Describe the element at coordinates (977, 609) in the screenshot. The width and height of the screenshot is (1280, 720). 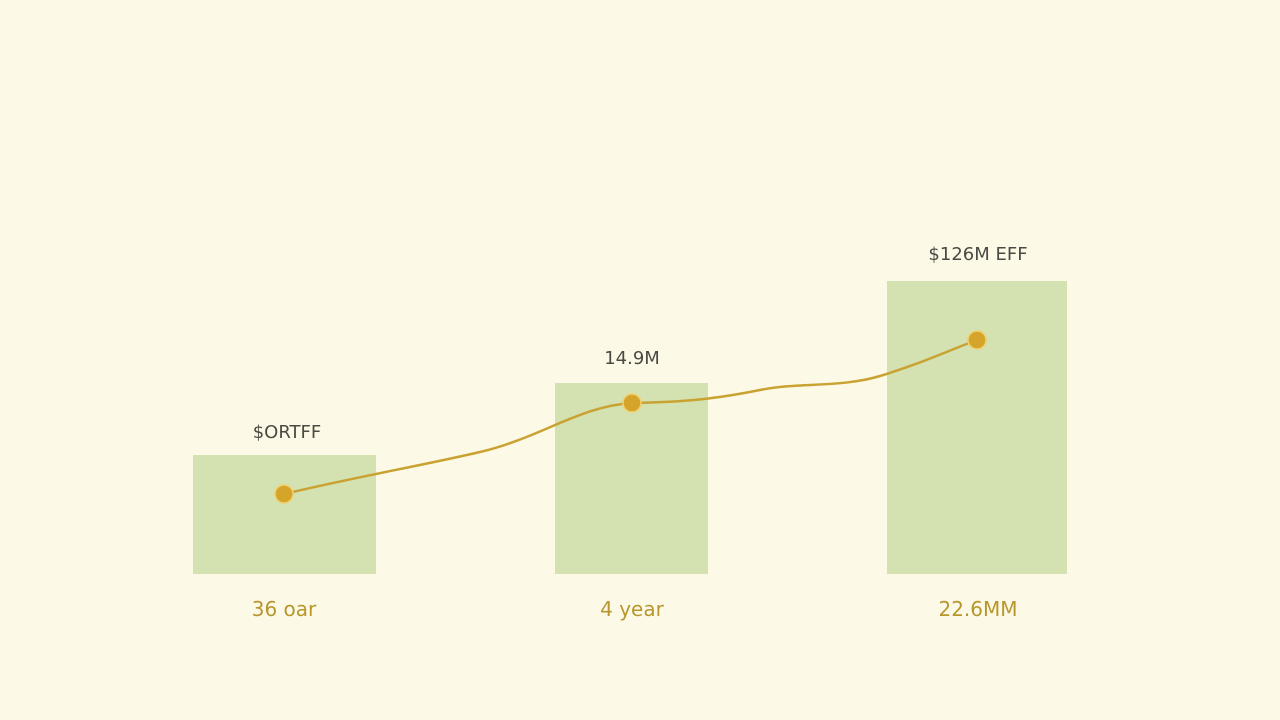
I see `bottom-label: 22.6MM` at that location.